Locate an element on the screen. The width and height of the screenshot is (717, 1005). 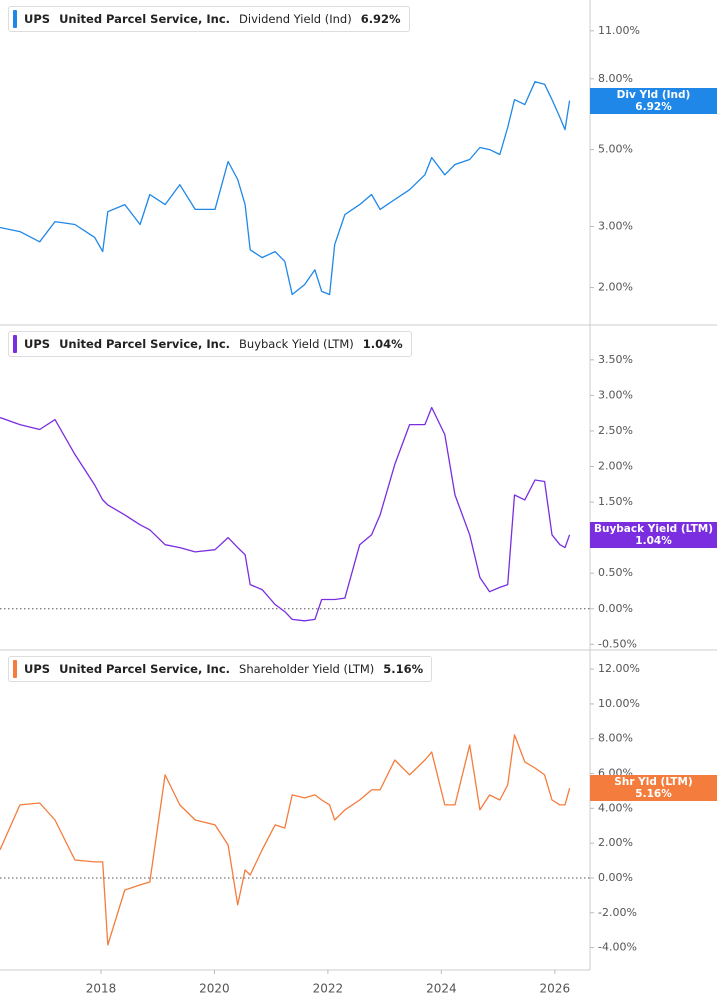
tag-series-name: Div Yld (Ind) is located at coordinates (653, 94).